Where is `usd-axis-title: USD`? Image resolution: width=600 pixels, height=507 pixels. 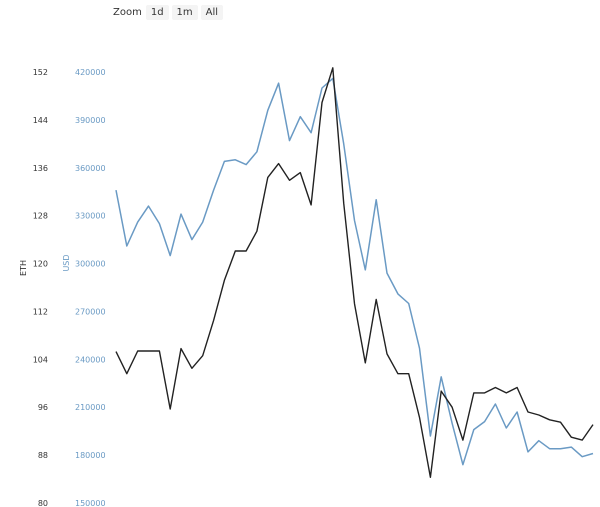 usd-axis-title: USD is located at coordinates (66, 262).